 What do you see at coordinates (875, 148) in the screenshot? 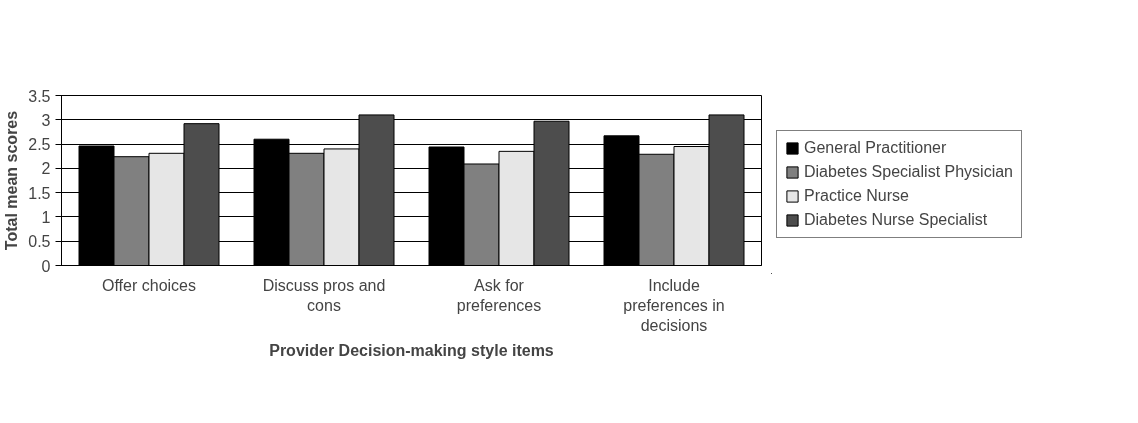
I see `legend-label: General Practitioner` at bounding box center [875, 148].